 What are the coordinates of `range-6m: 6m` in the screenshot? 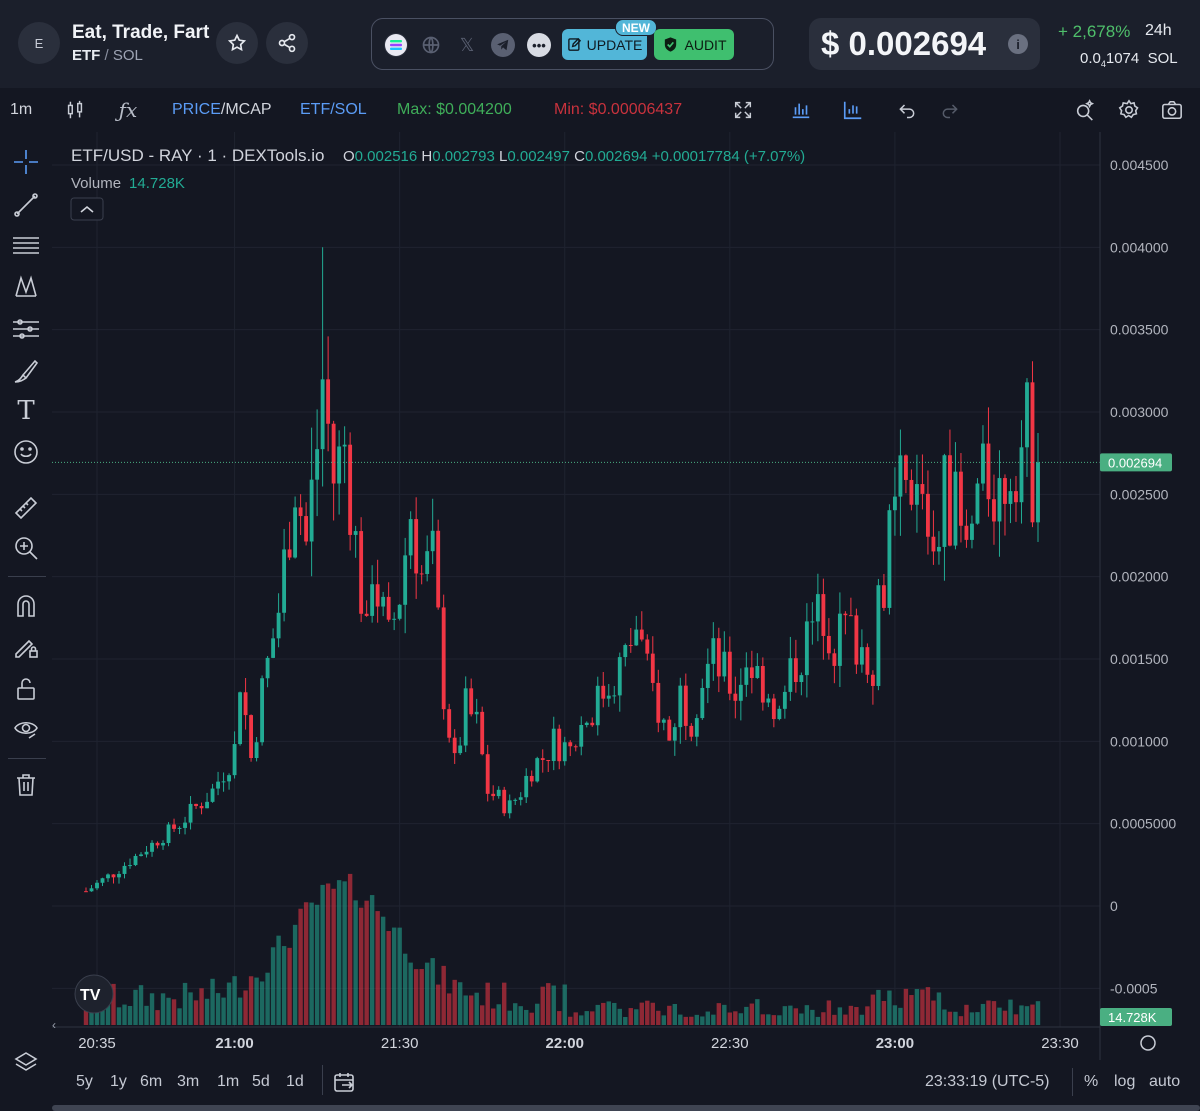 It's located at (151, 1081).